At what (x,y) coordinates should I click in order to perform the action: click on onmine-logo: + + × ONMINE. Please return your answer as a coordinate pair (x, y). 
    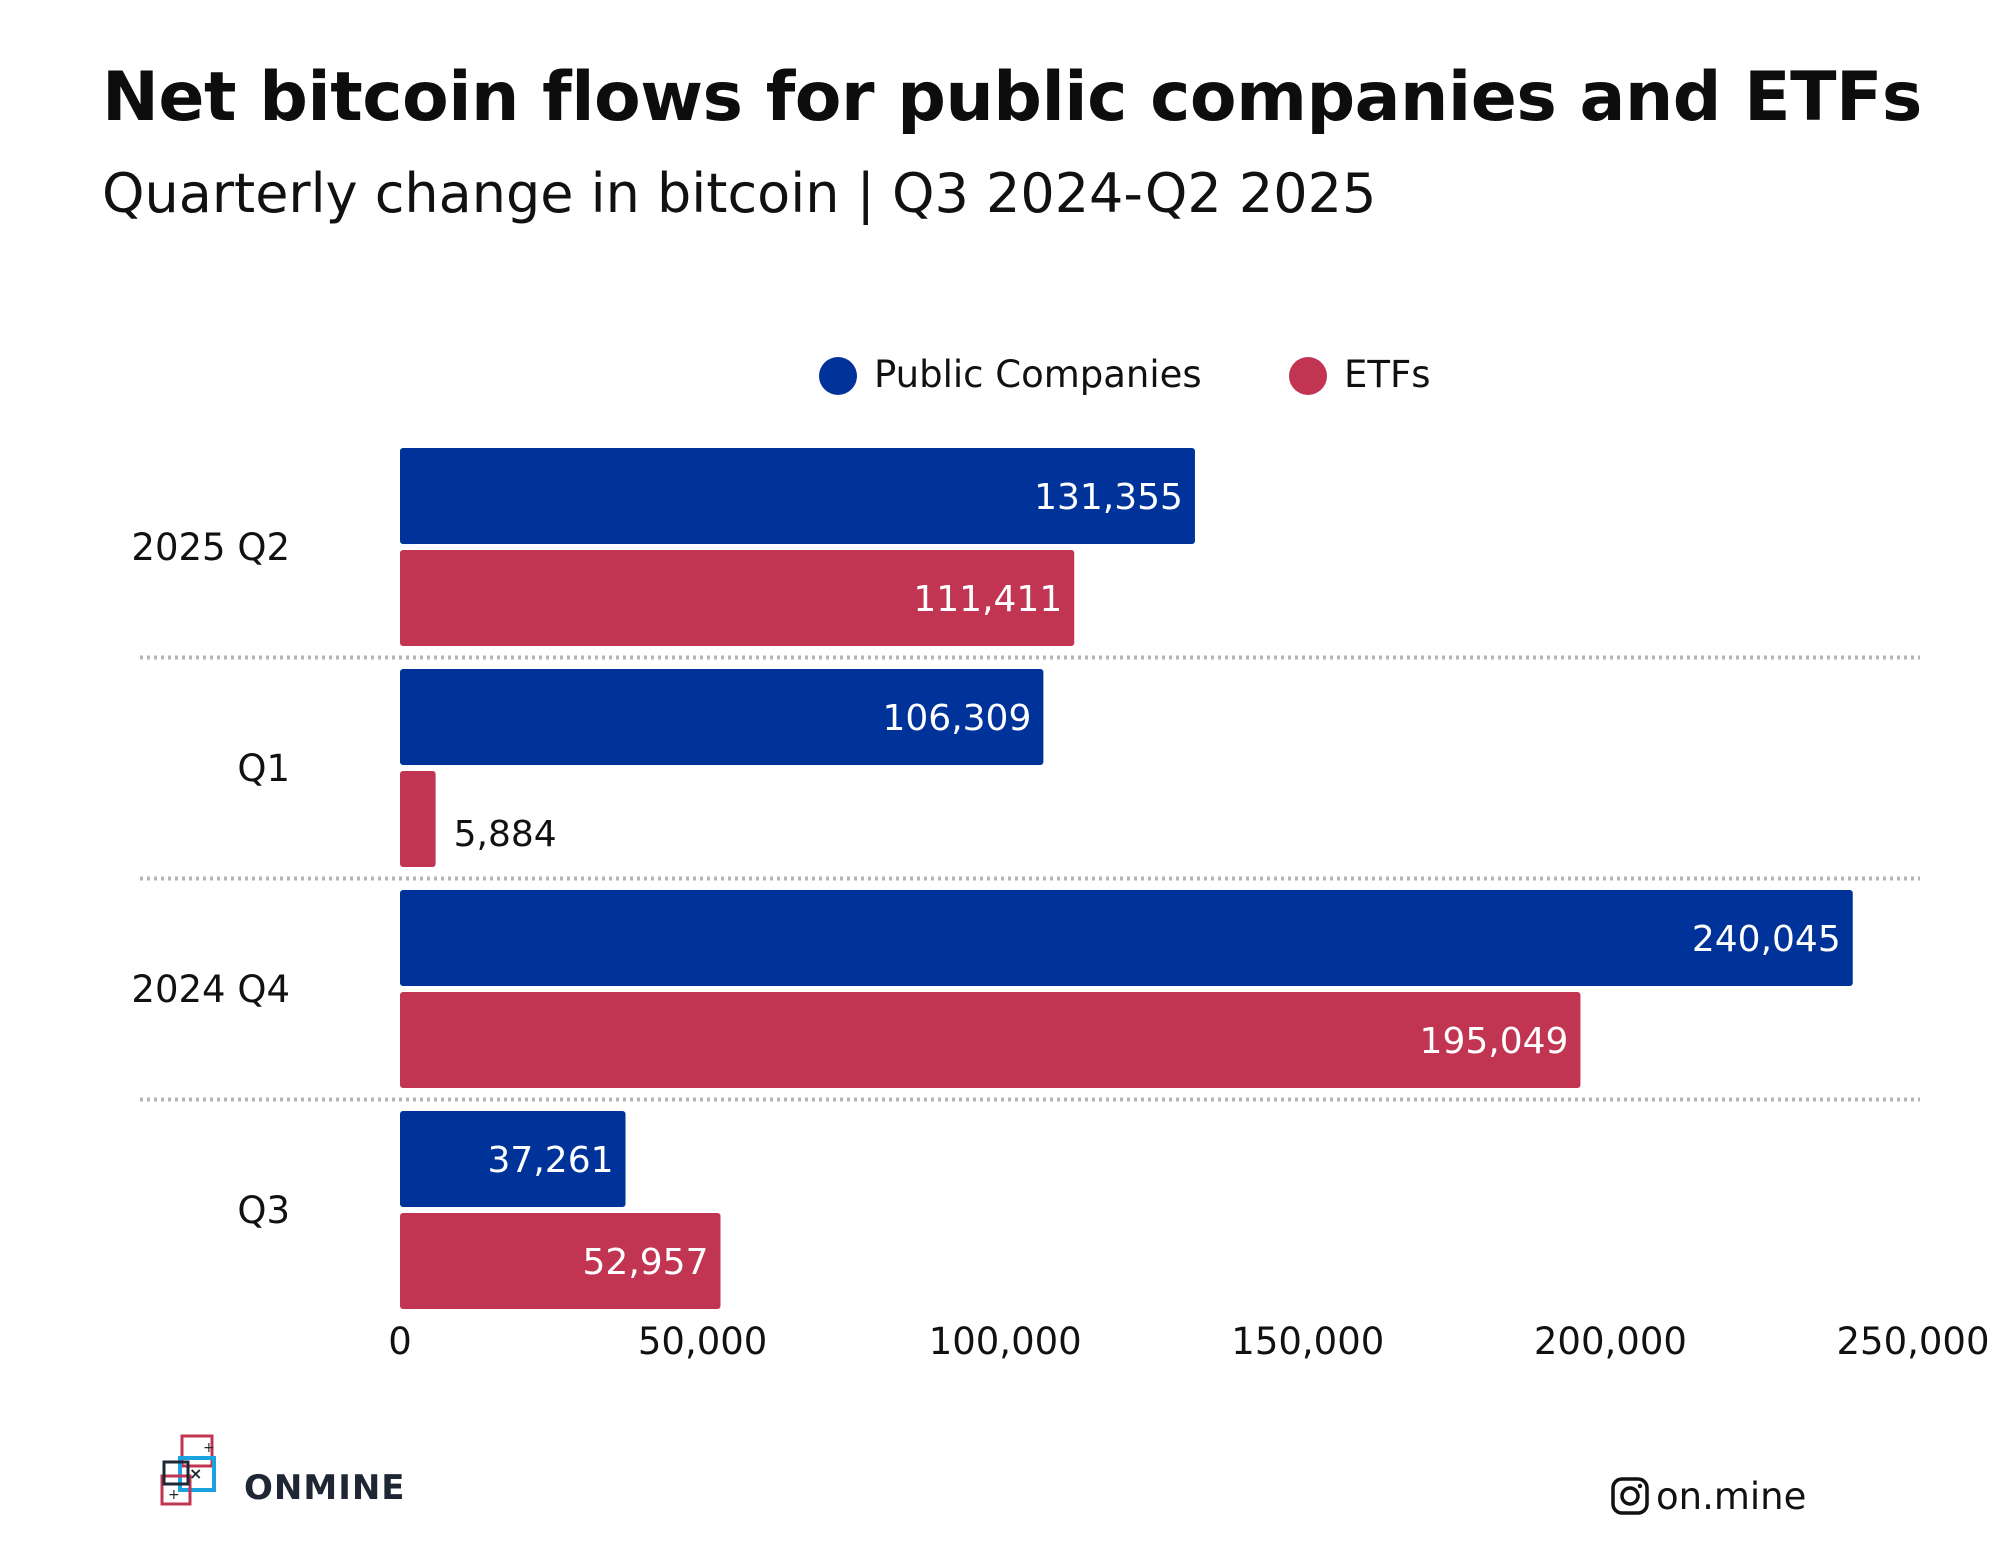
    Looking at the image, I should click on (280, 1477).